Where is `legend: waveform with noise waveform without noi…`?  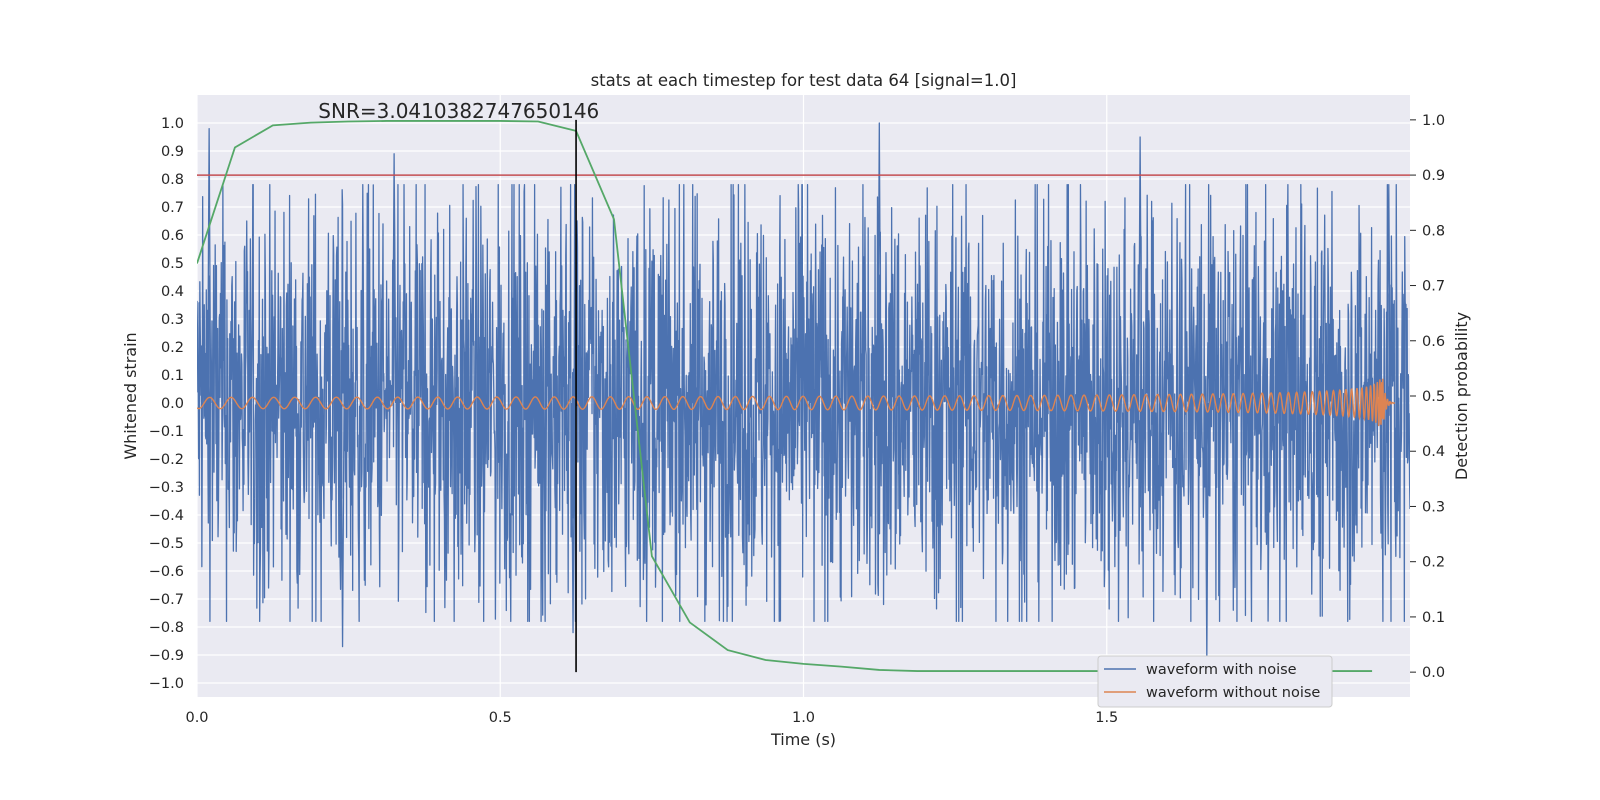 legend: waveform with noise waveform without noi… is located at coordinates (1215, 681).